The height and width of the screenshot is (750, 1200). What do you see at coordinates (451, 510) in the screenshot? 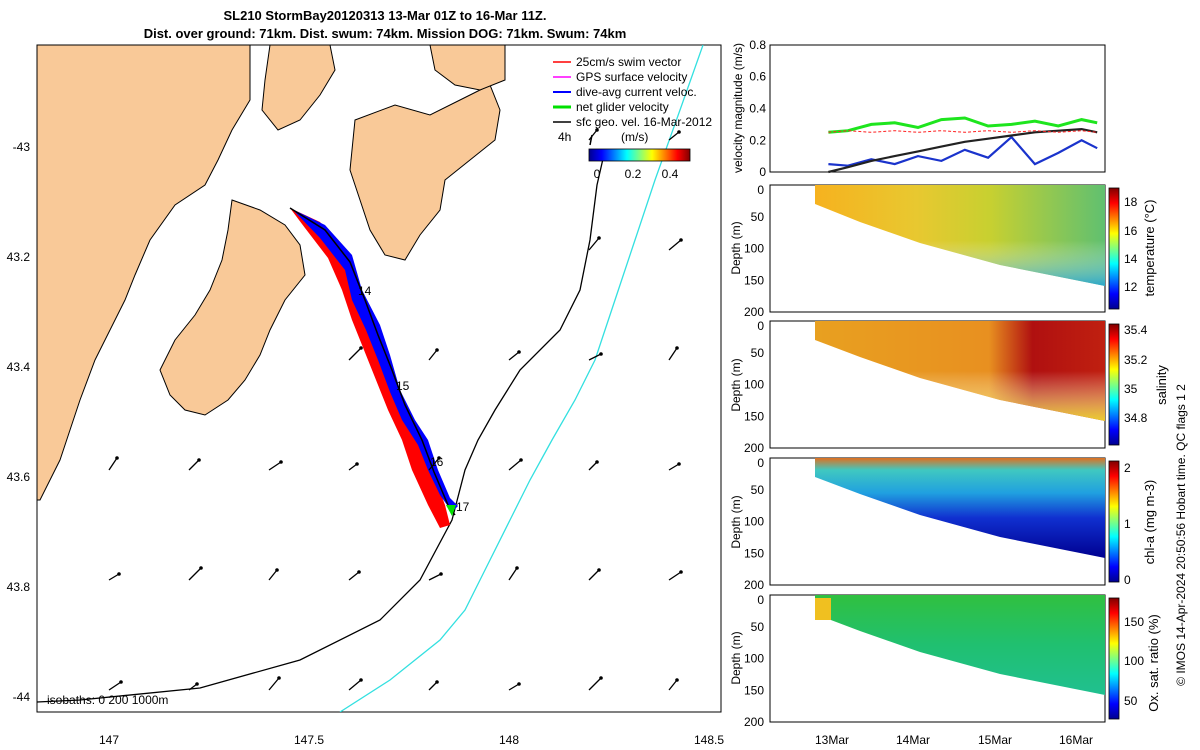
I see `track-end-marker` at bounding box center [451, 510].